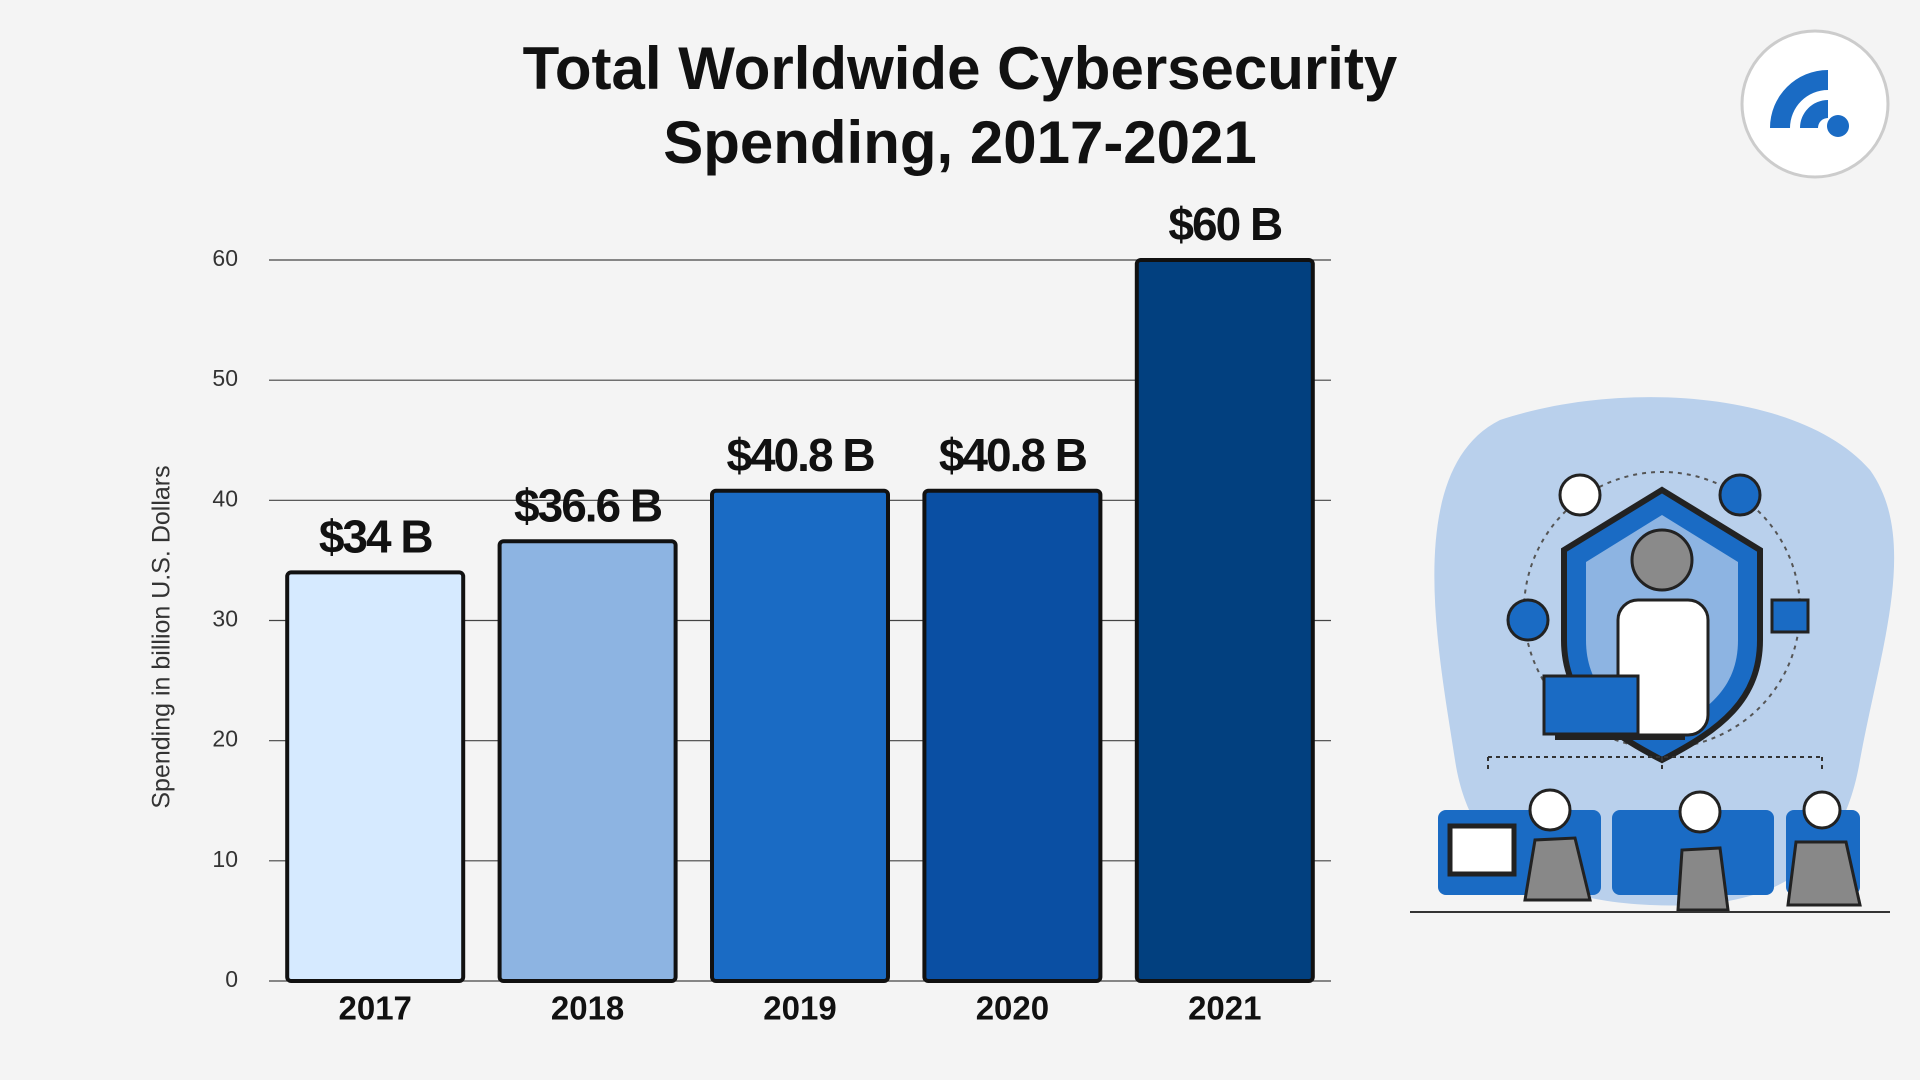 Image resolution: width=1920 pixels, height=1080 pixels. Describe the element at coordinates (587, 1008) in the screenshot. I see `x-tick-label: 2018` at that location.